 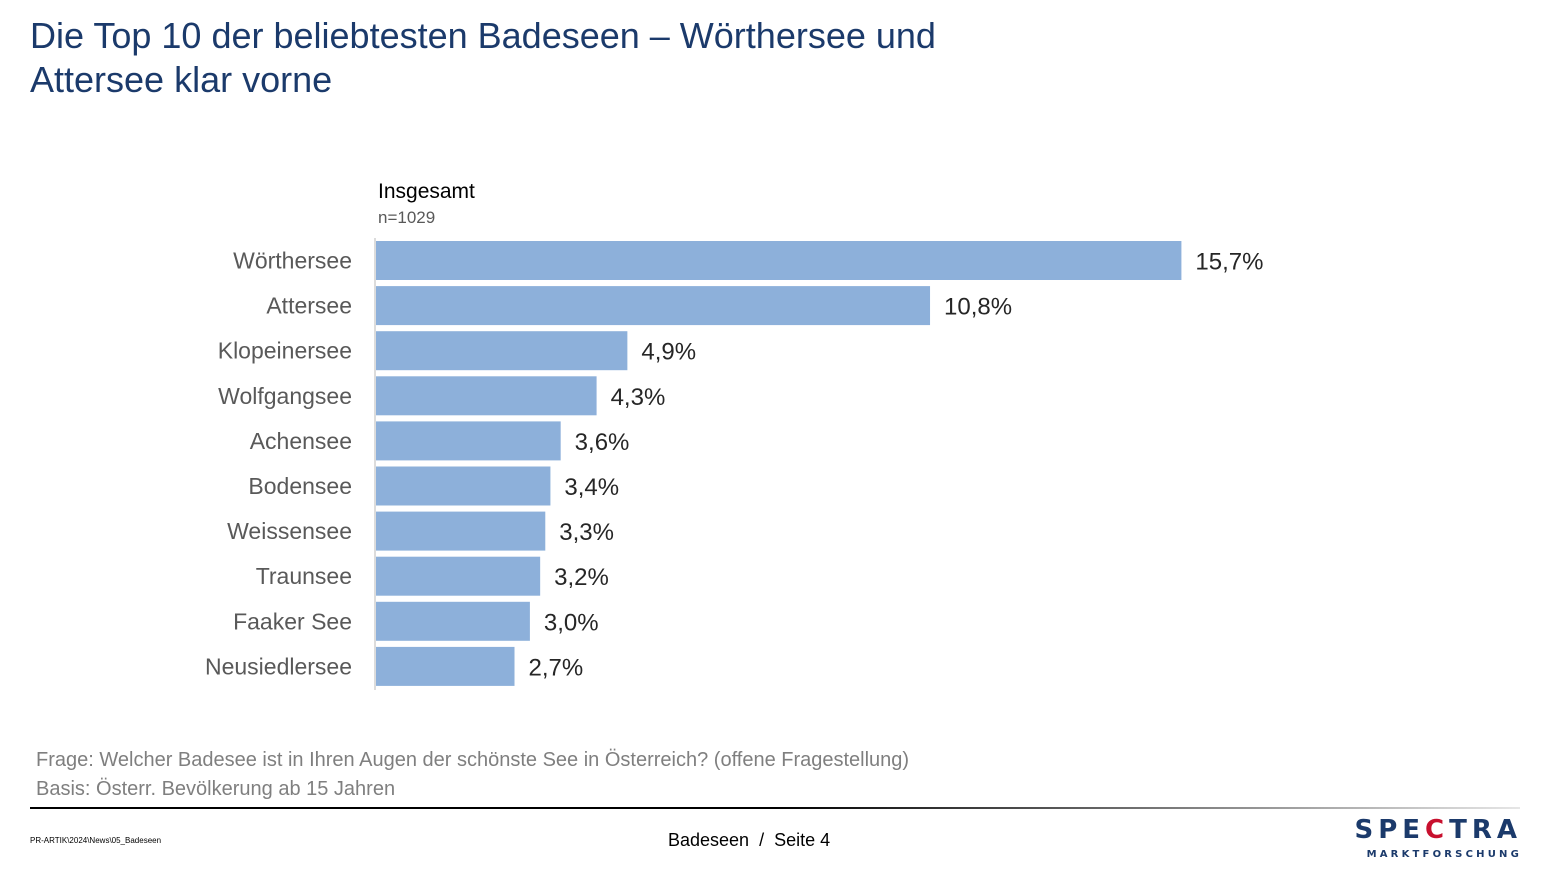 I want to click on category-label: Neusiedlersee, so click(x=278, y=666).